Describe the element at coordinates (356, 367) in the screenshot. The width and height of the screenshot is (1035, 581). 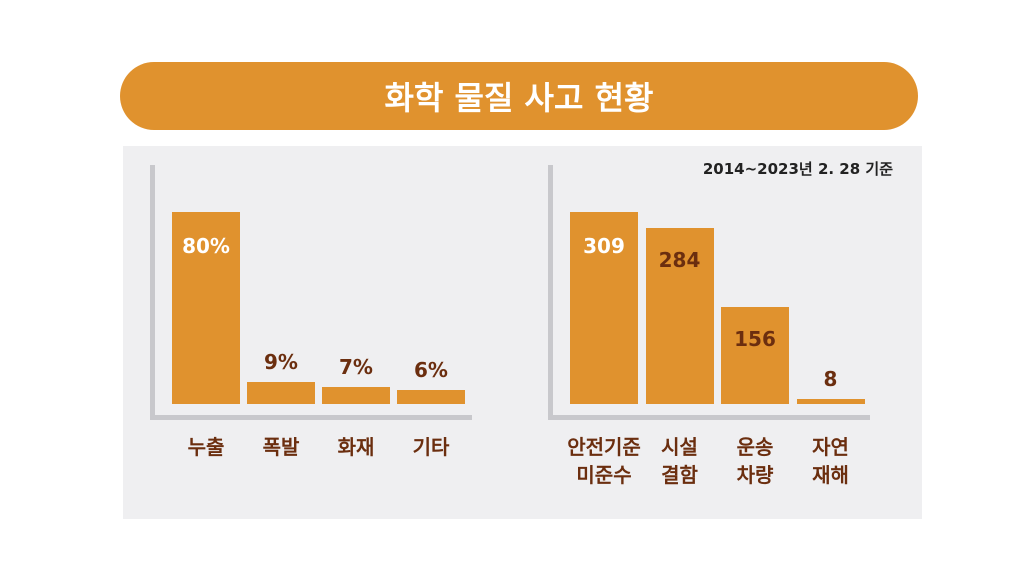
I see `value-label: 7%` at that location.